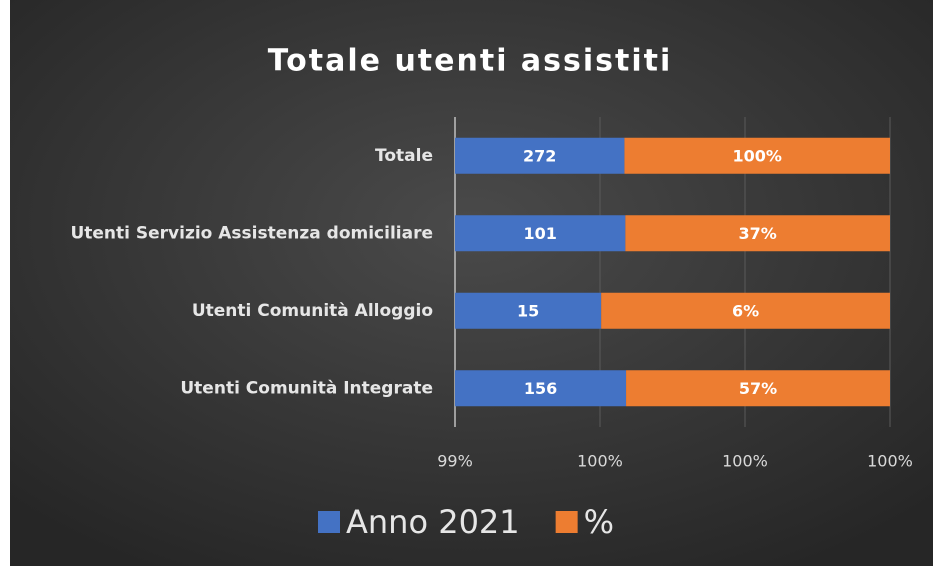 This screenshot has height=570, width=933. I want to click on data-label: 15, so click(528, 310).